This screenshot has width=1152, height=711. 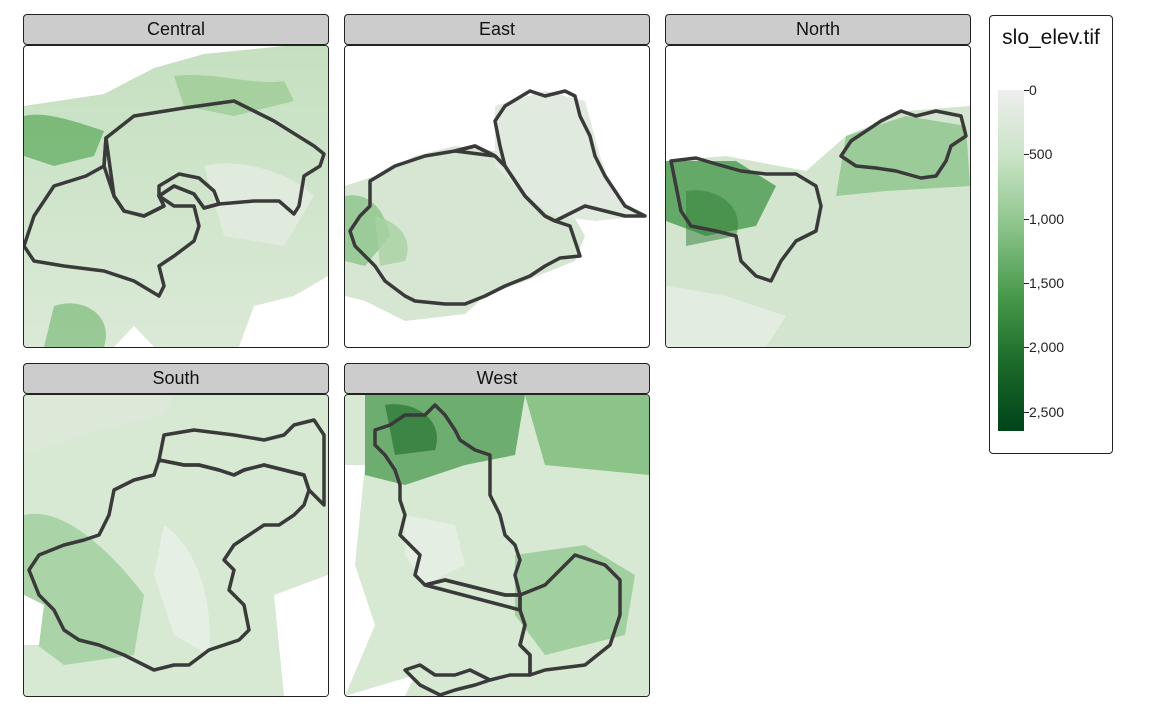 I want to click on elevation-raster-south, so click(x=176, y=545).